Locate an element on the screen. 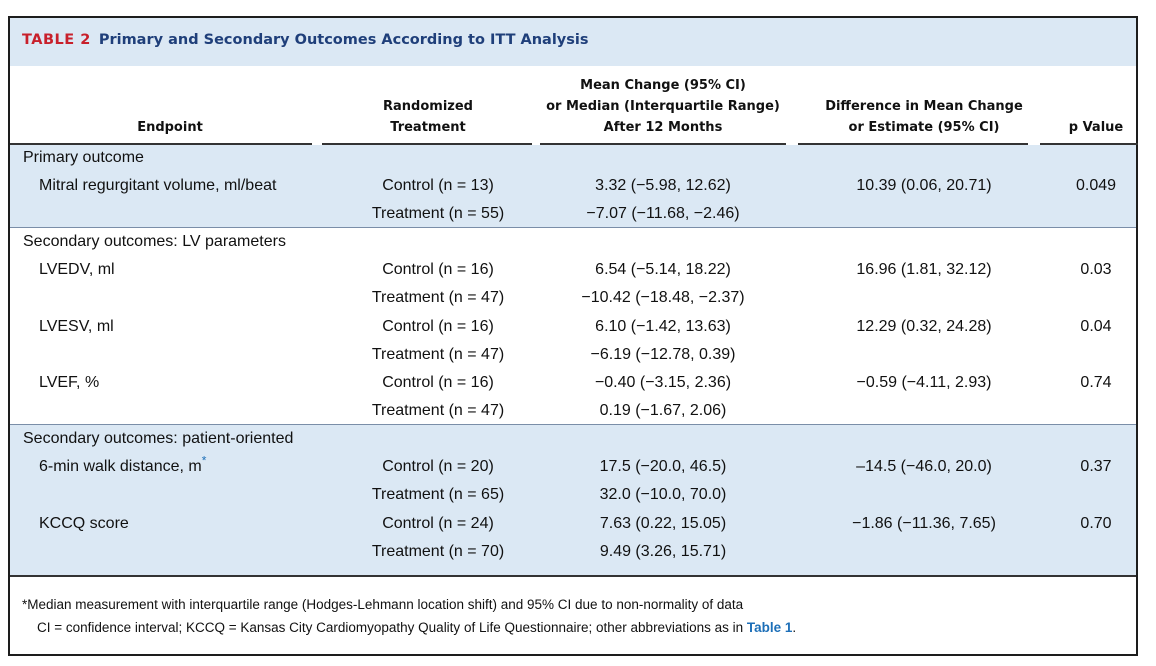 This screenshot has height=666, width=1156. row-walk-endpoint: 6-min walk distance, m* is located at coordinates (123, 464).